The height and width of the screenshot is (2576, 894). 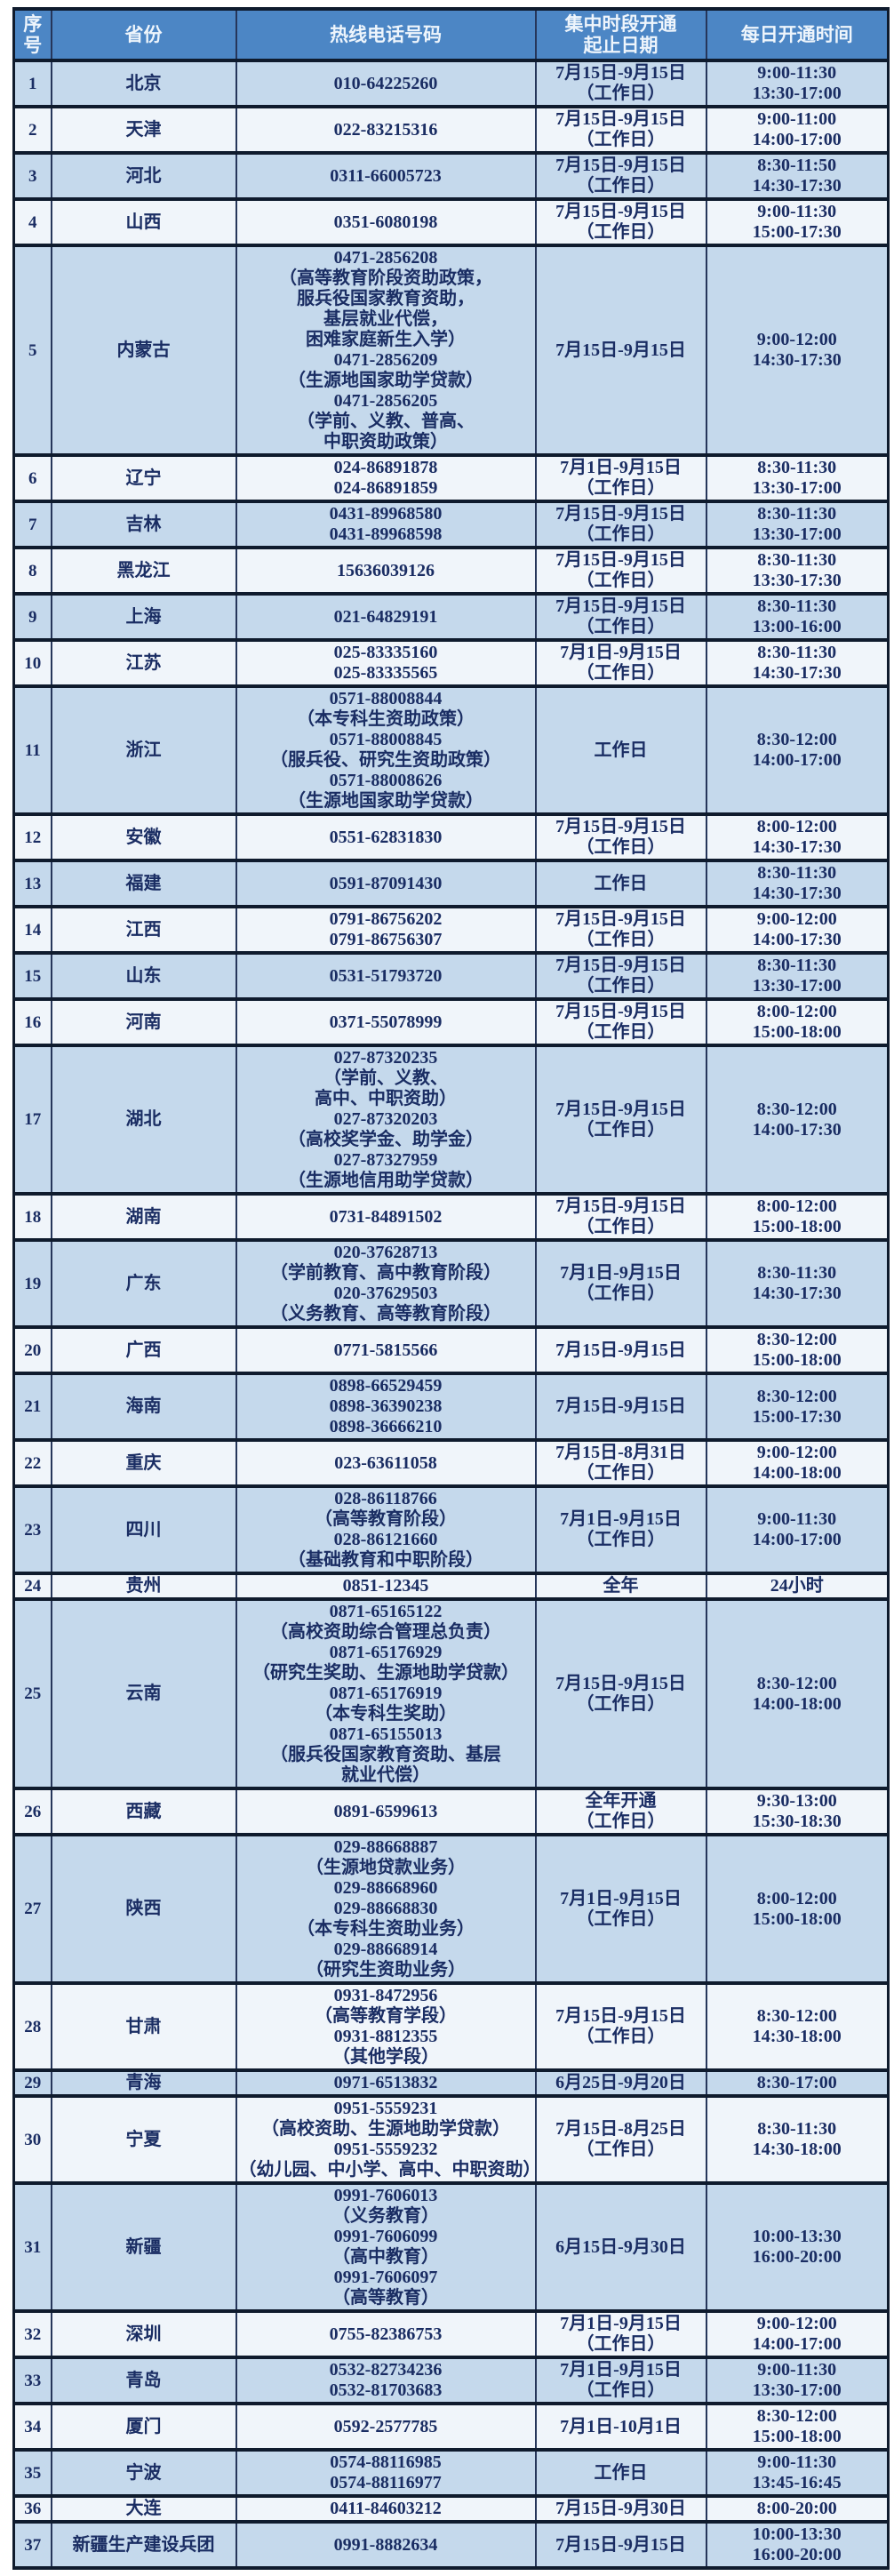 I want to click on date-cell: 工作日, so click(x=620, y=883).